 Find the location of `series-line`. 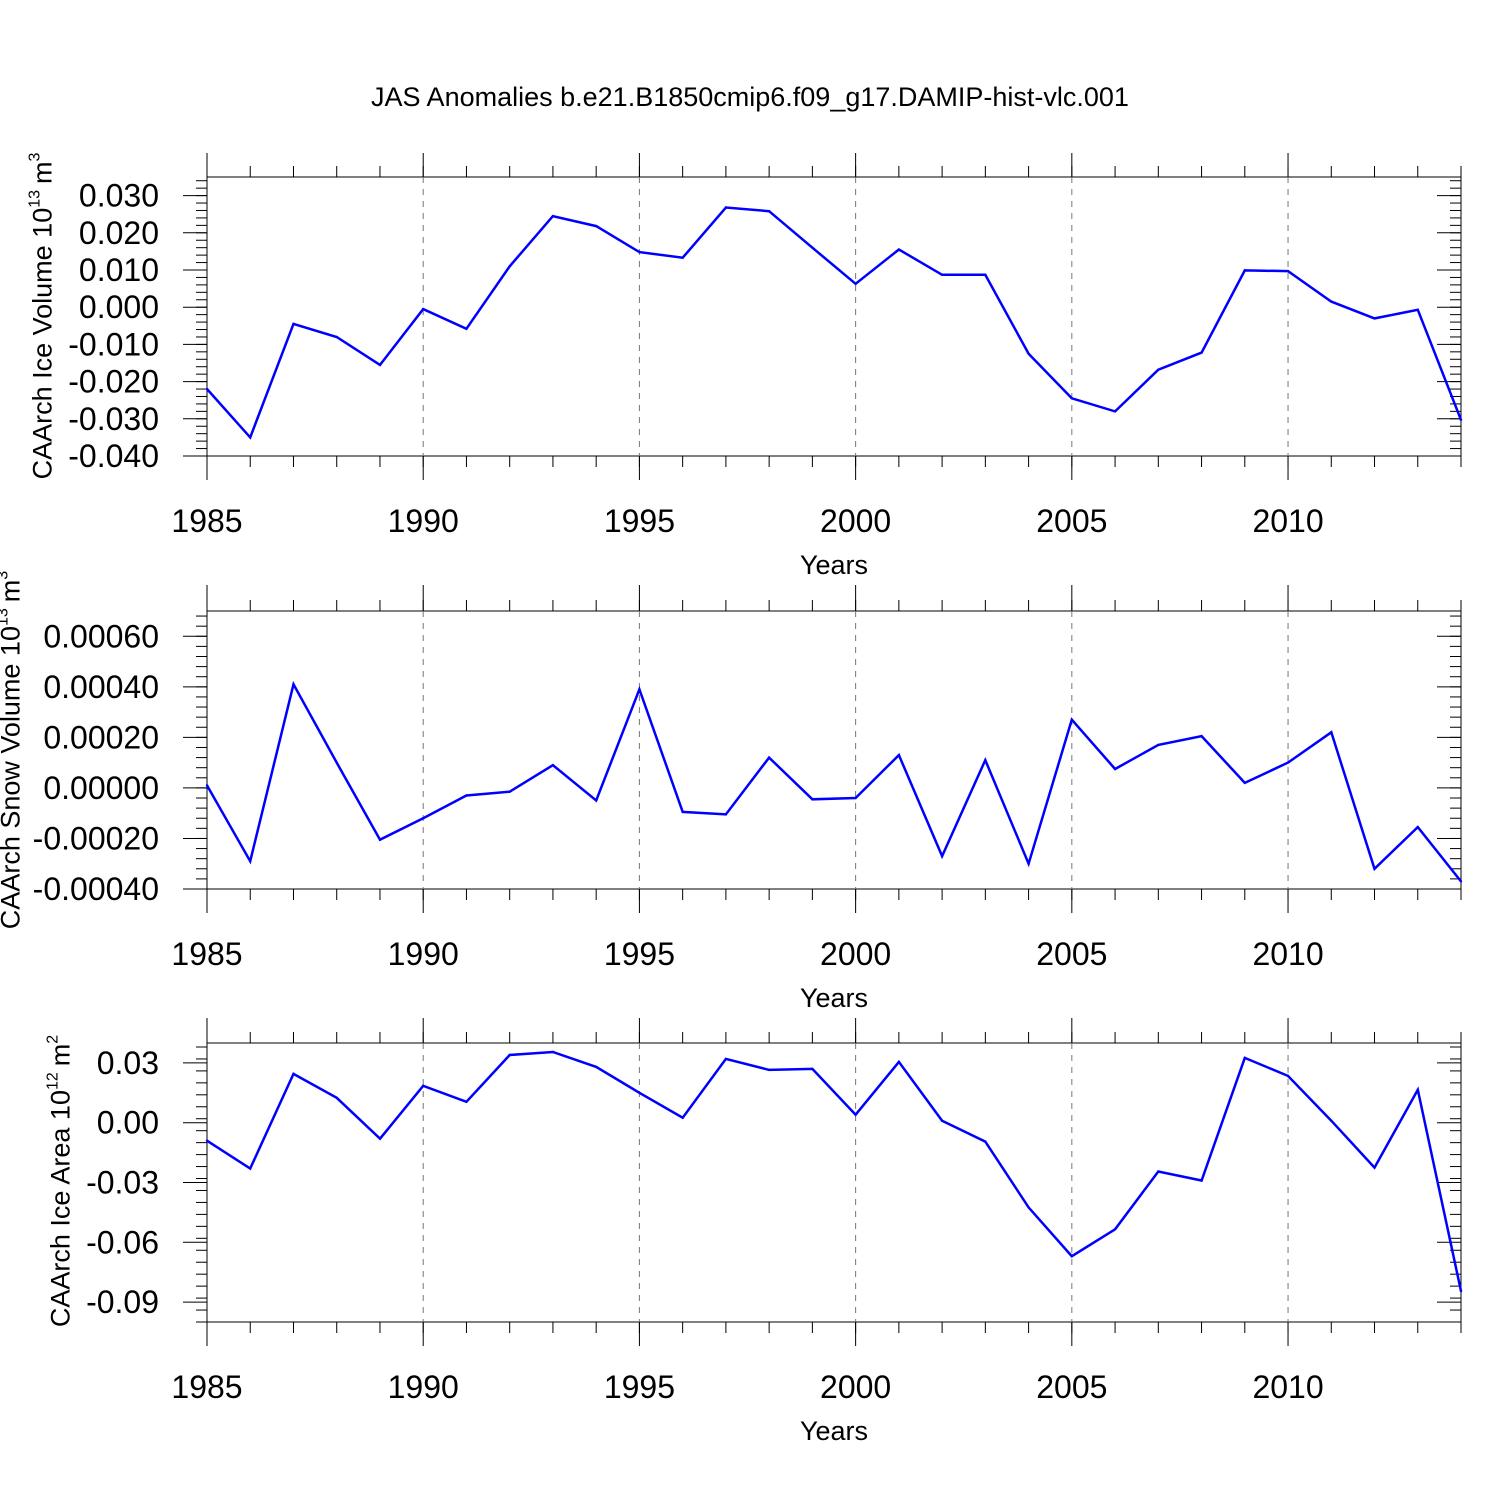

series-line is located at coordinates (834, 1171).